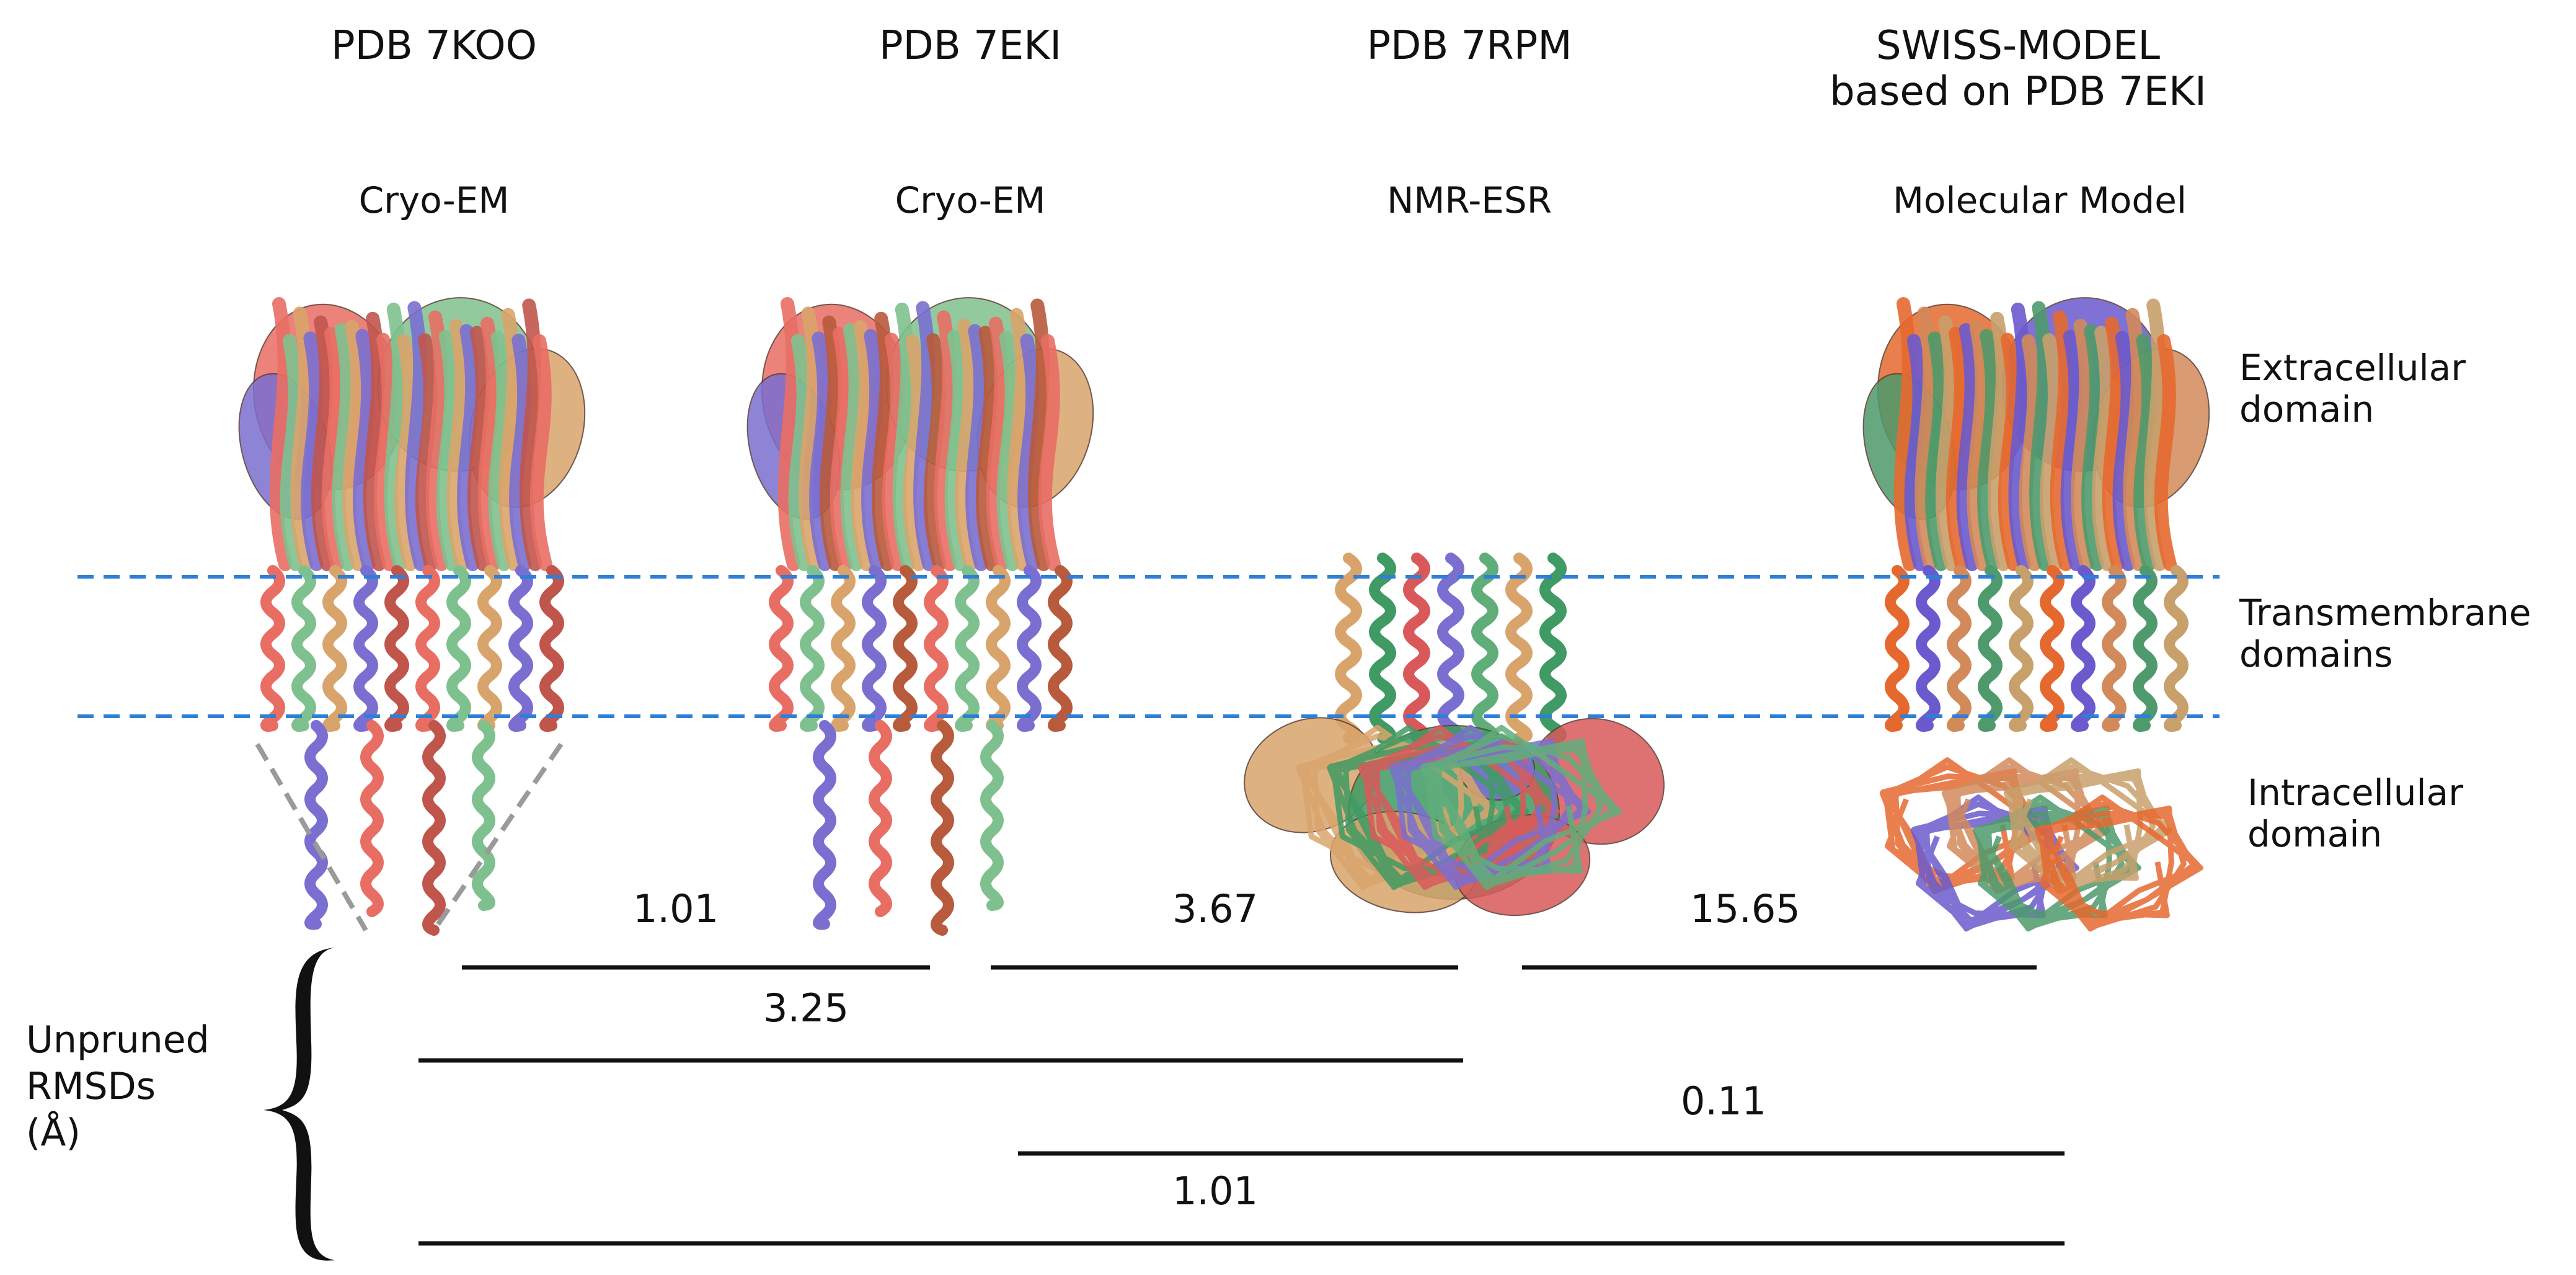 The image size is (2576, 1275). Describe the element at coordinates (118, 1040) in the screenshot. I see `rmsd-label-line1: Unpruned` at that location.